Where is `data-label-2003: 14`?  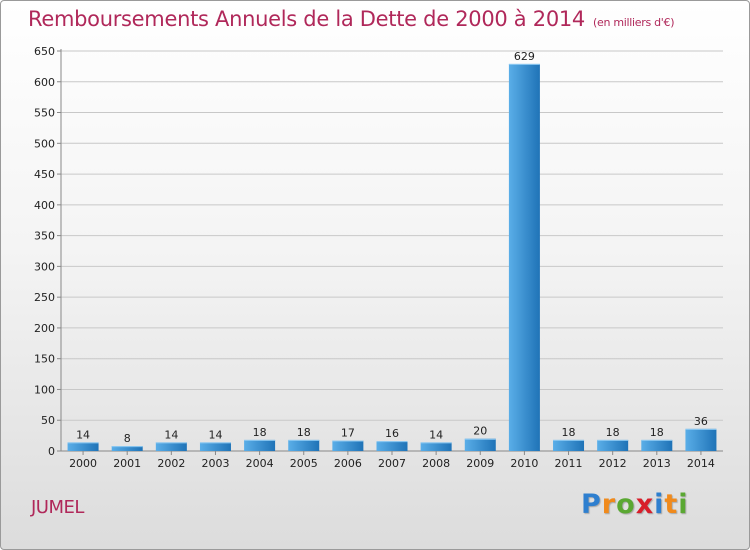 data-label-2003: 14 is located at coordinates (215, 434).